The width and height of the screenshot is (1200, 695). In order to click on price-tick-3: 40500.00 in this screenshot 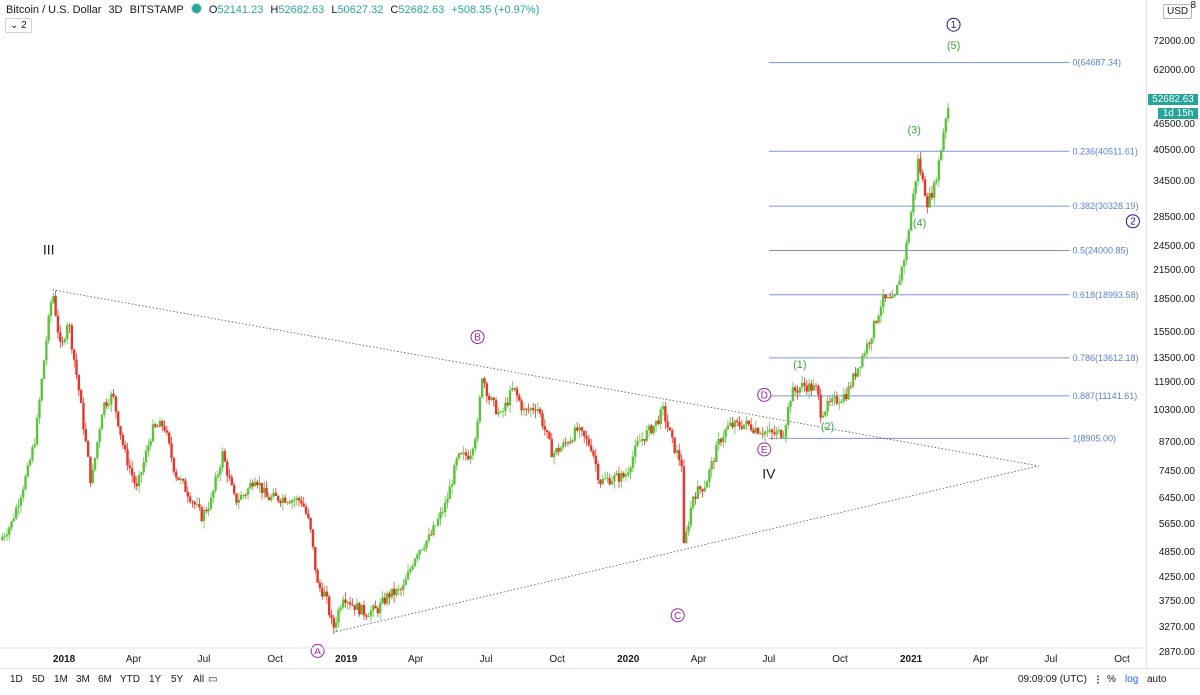, I will do `click(1174, 151)`.